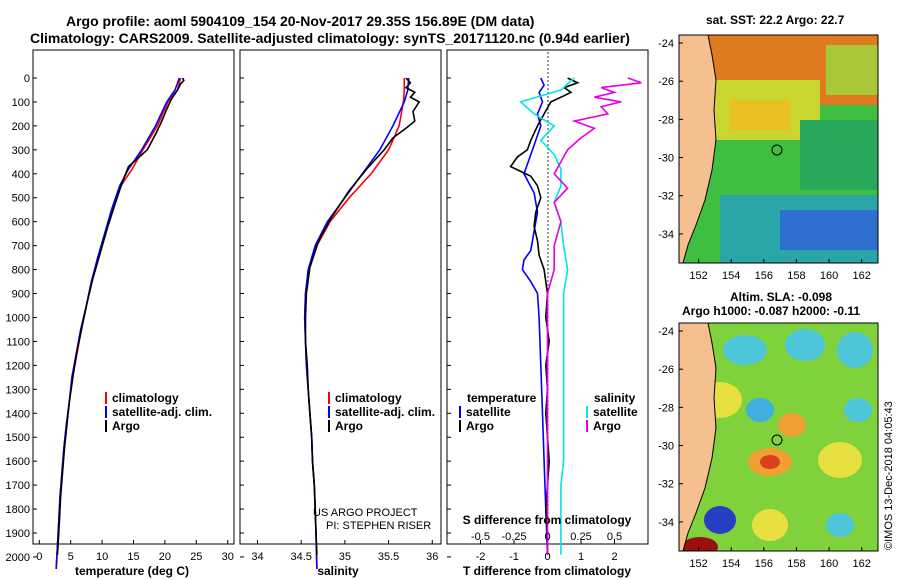 Image resolution: width=900 pixels, height=580 pixels. What do you see at coordinates (488, 412) in the screenshot?
I see `legend-t-satellite-label: satellite` at bounding box center [488, 412].